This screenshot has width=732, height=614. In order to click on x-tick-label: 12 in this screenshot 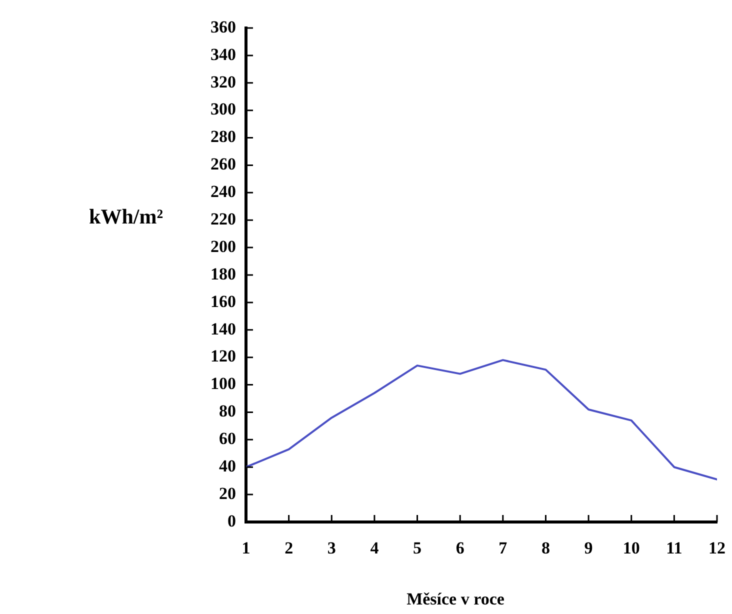, I will do `click(717, 548)`.